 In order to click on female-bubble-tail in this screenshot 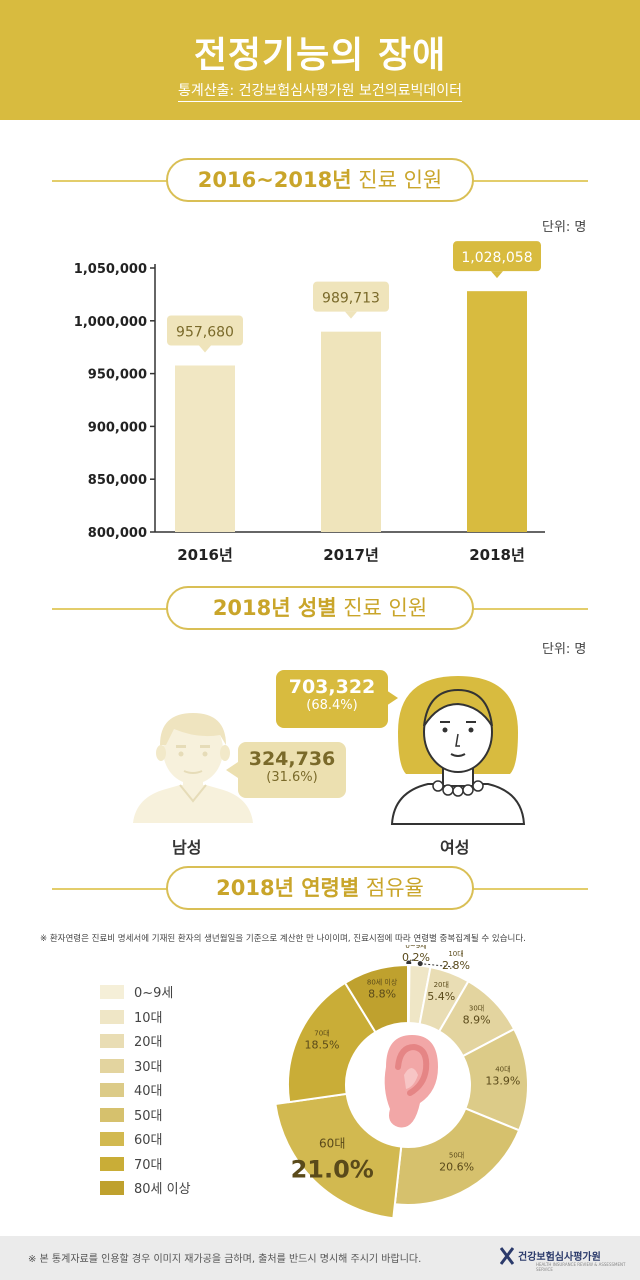, I will do `click(392, 698)`.